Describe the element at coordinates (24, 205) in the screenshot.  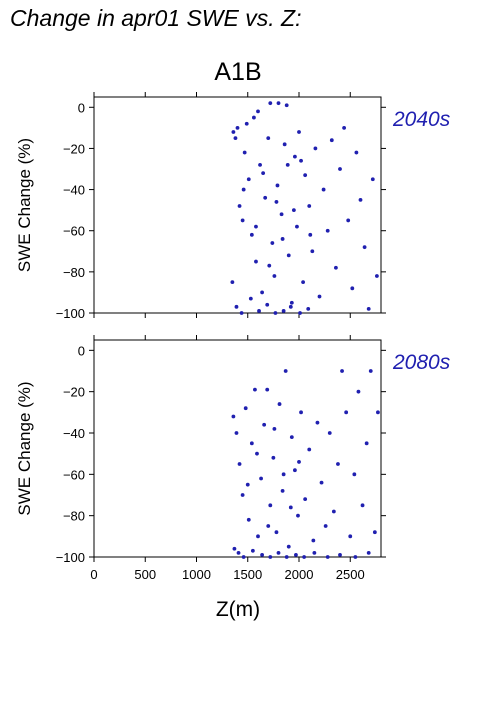
I see `y-axis-label: SWE Change (%)` at that location.